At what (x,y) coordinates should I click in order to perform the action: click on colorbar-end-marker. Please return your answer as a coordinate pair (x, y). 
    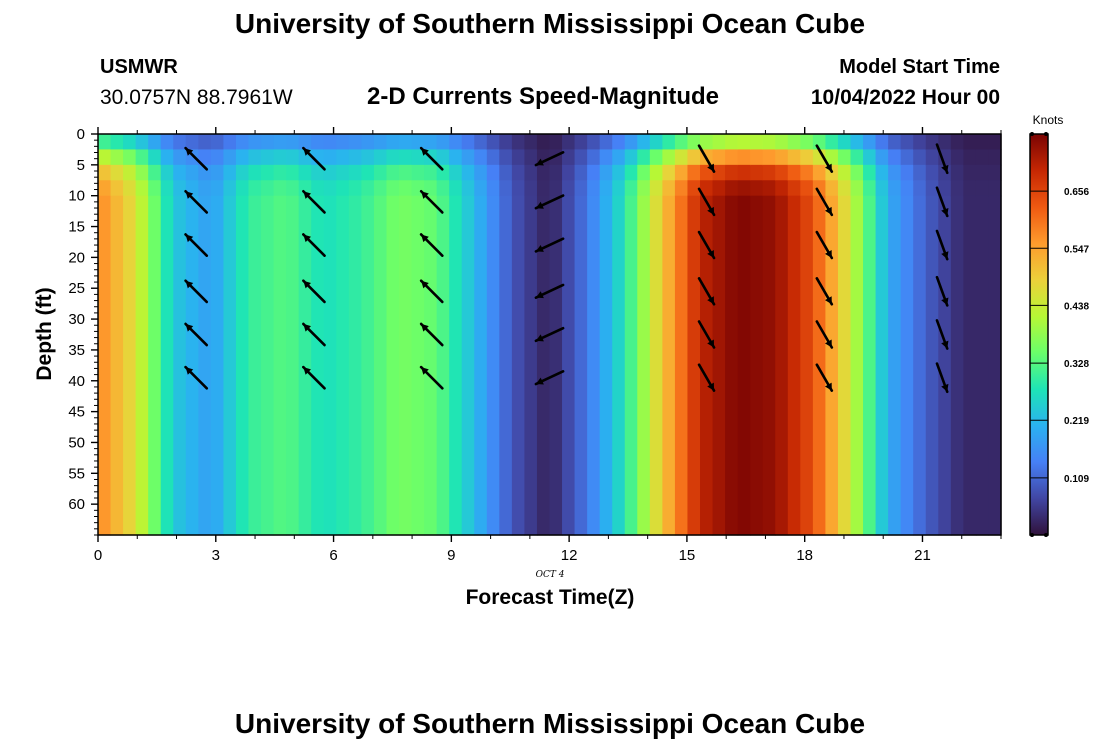
    Looking at the image, I should click on (1046, 134).